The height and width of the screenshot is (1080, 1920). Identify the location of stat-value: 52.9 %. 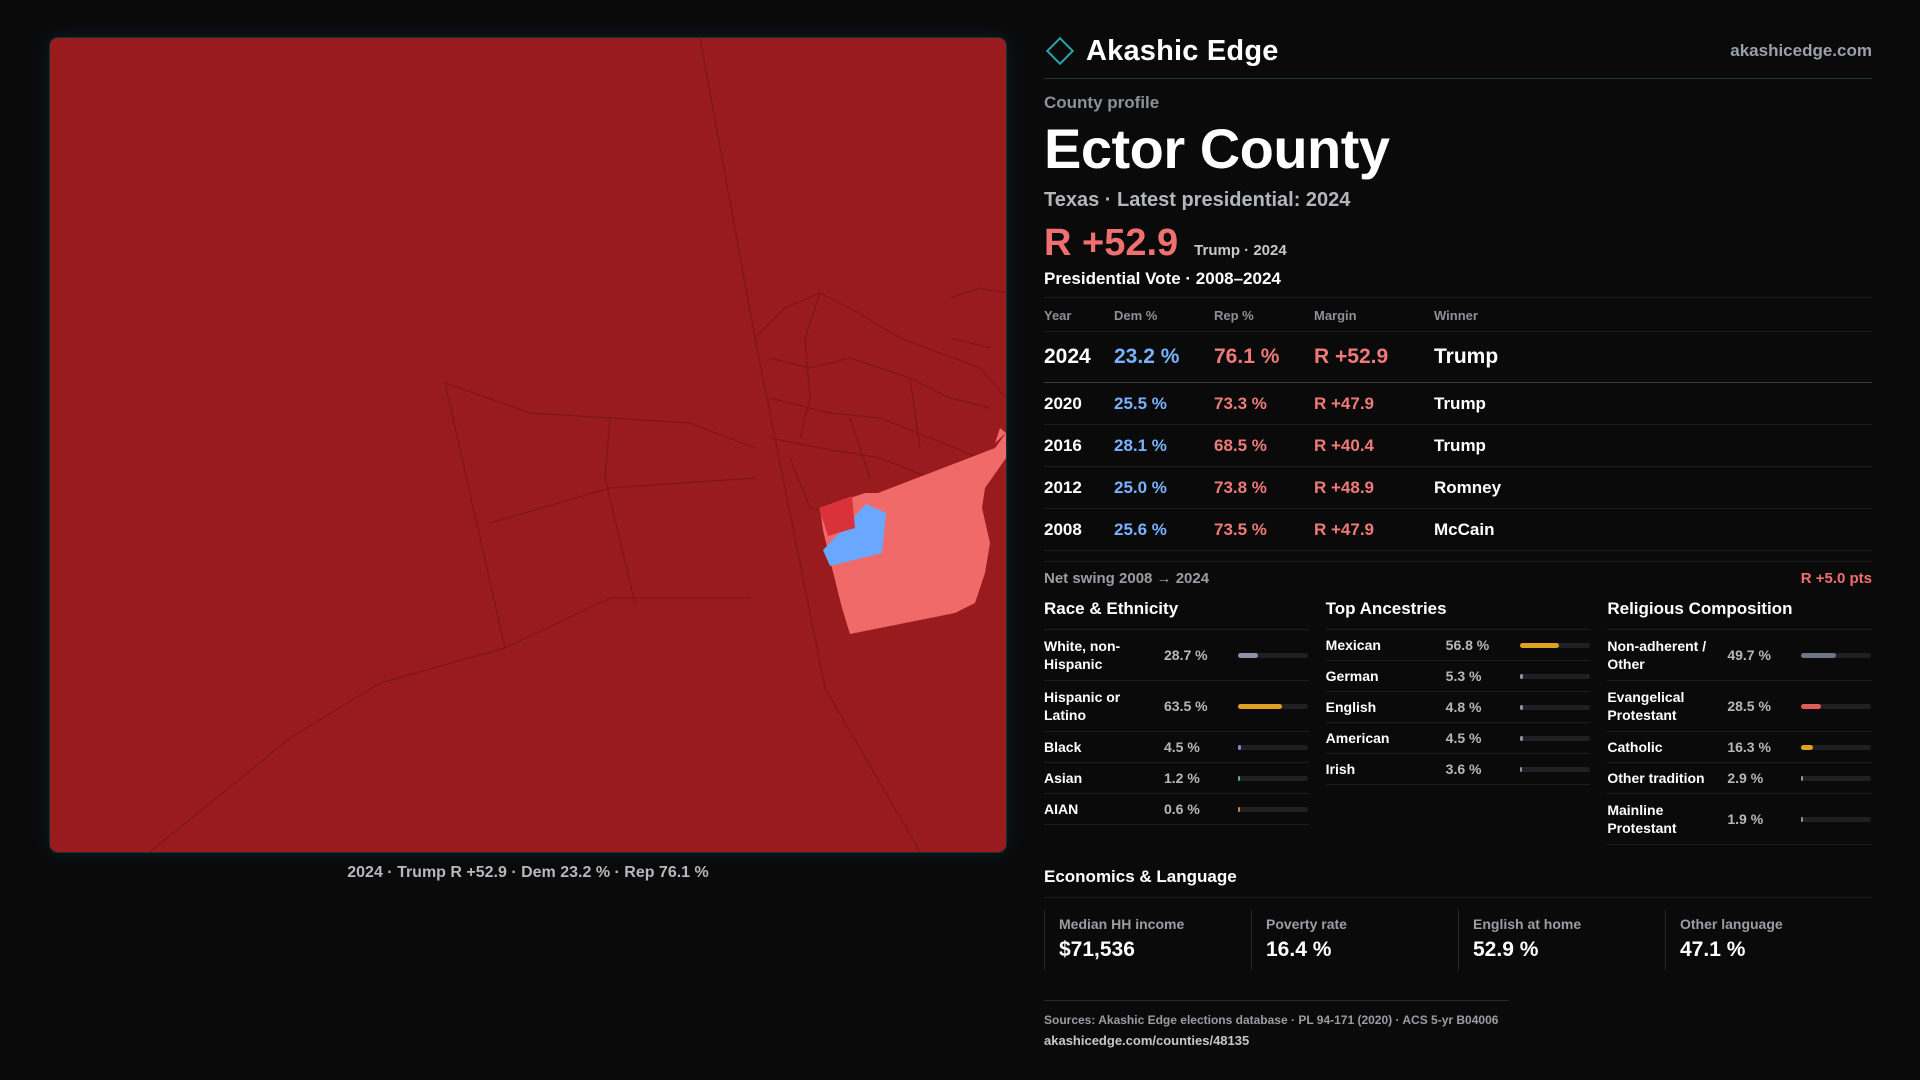
(1506, 949).